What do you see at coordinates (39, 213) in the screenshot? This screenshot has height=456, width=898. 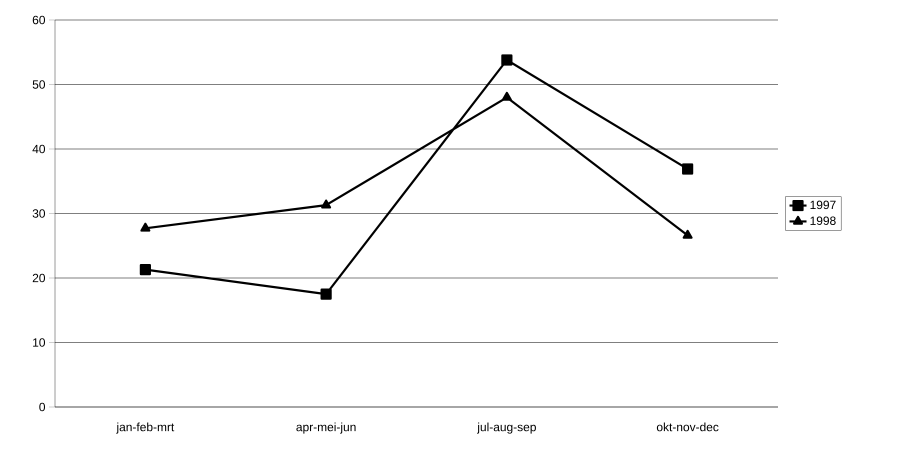 I see `y-tick-label: 30` at bounding box center [39, 213].